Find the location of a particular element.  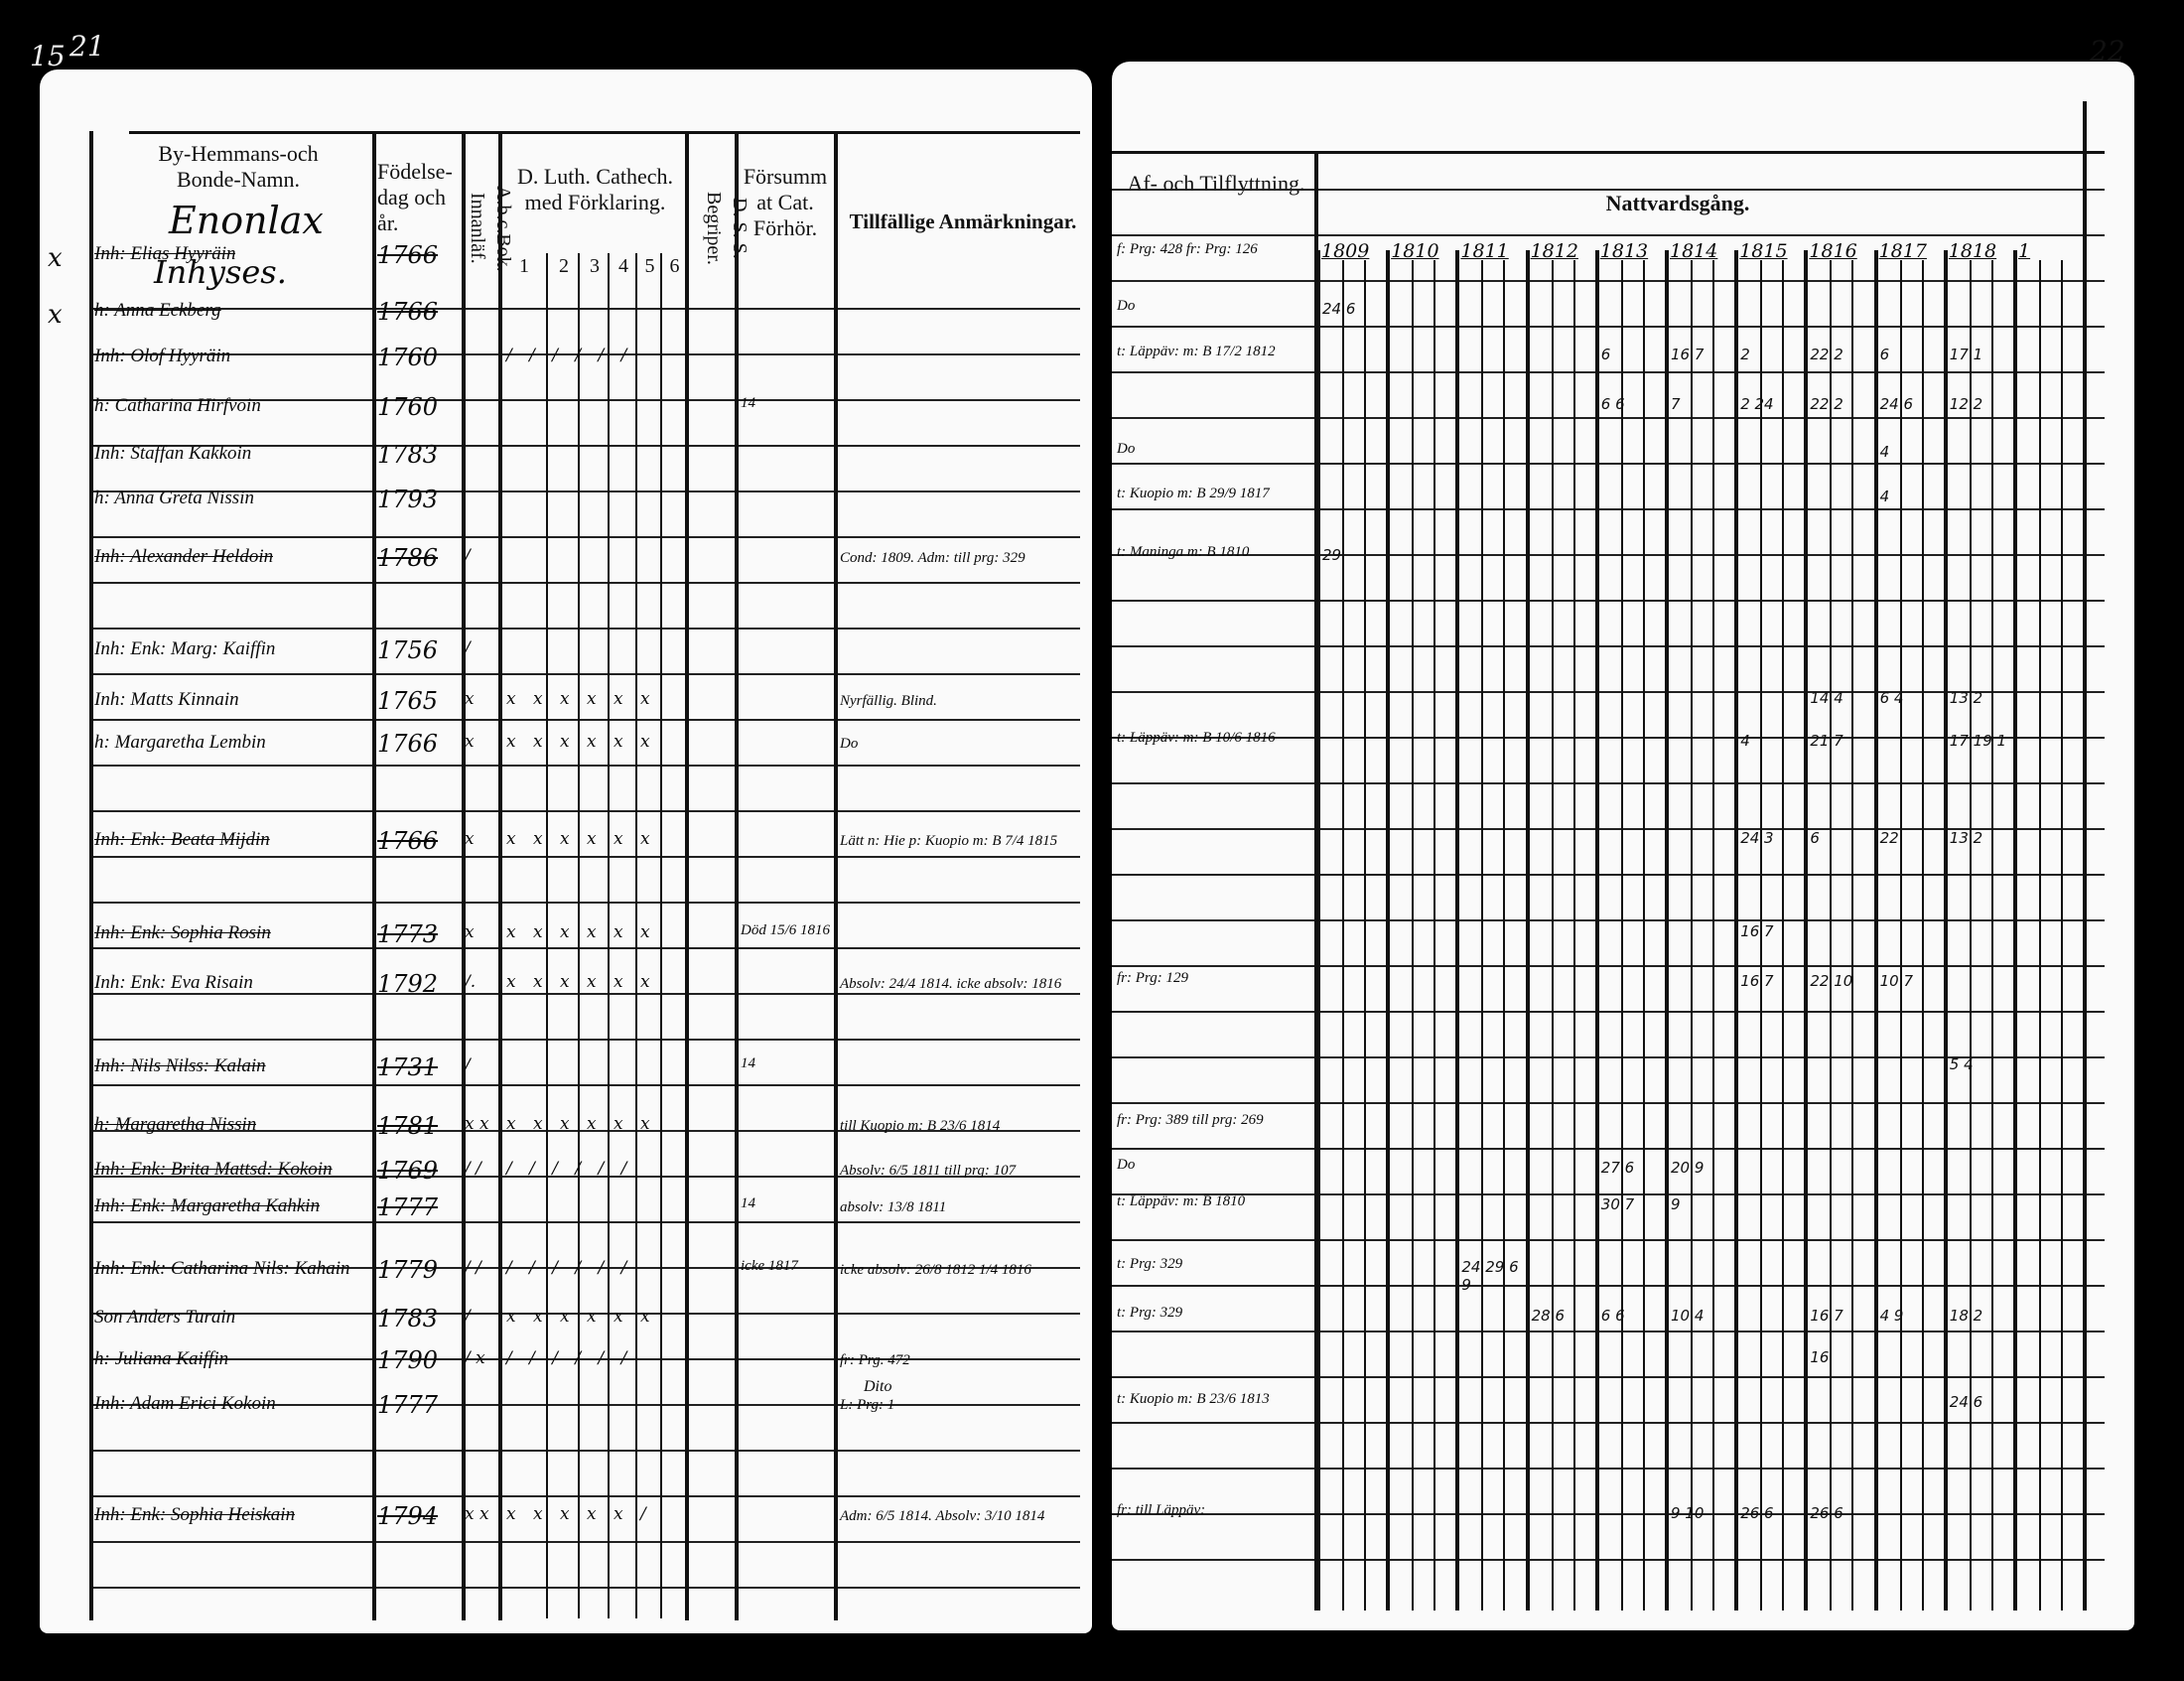

header-remarks: Tillfällige Anmärkningar. is located at coordinates (963, 221).